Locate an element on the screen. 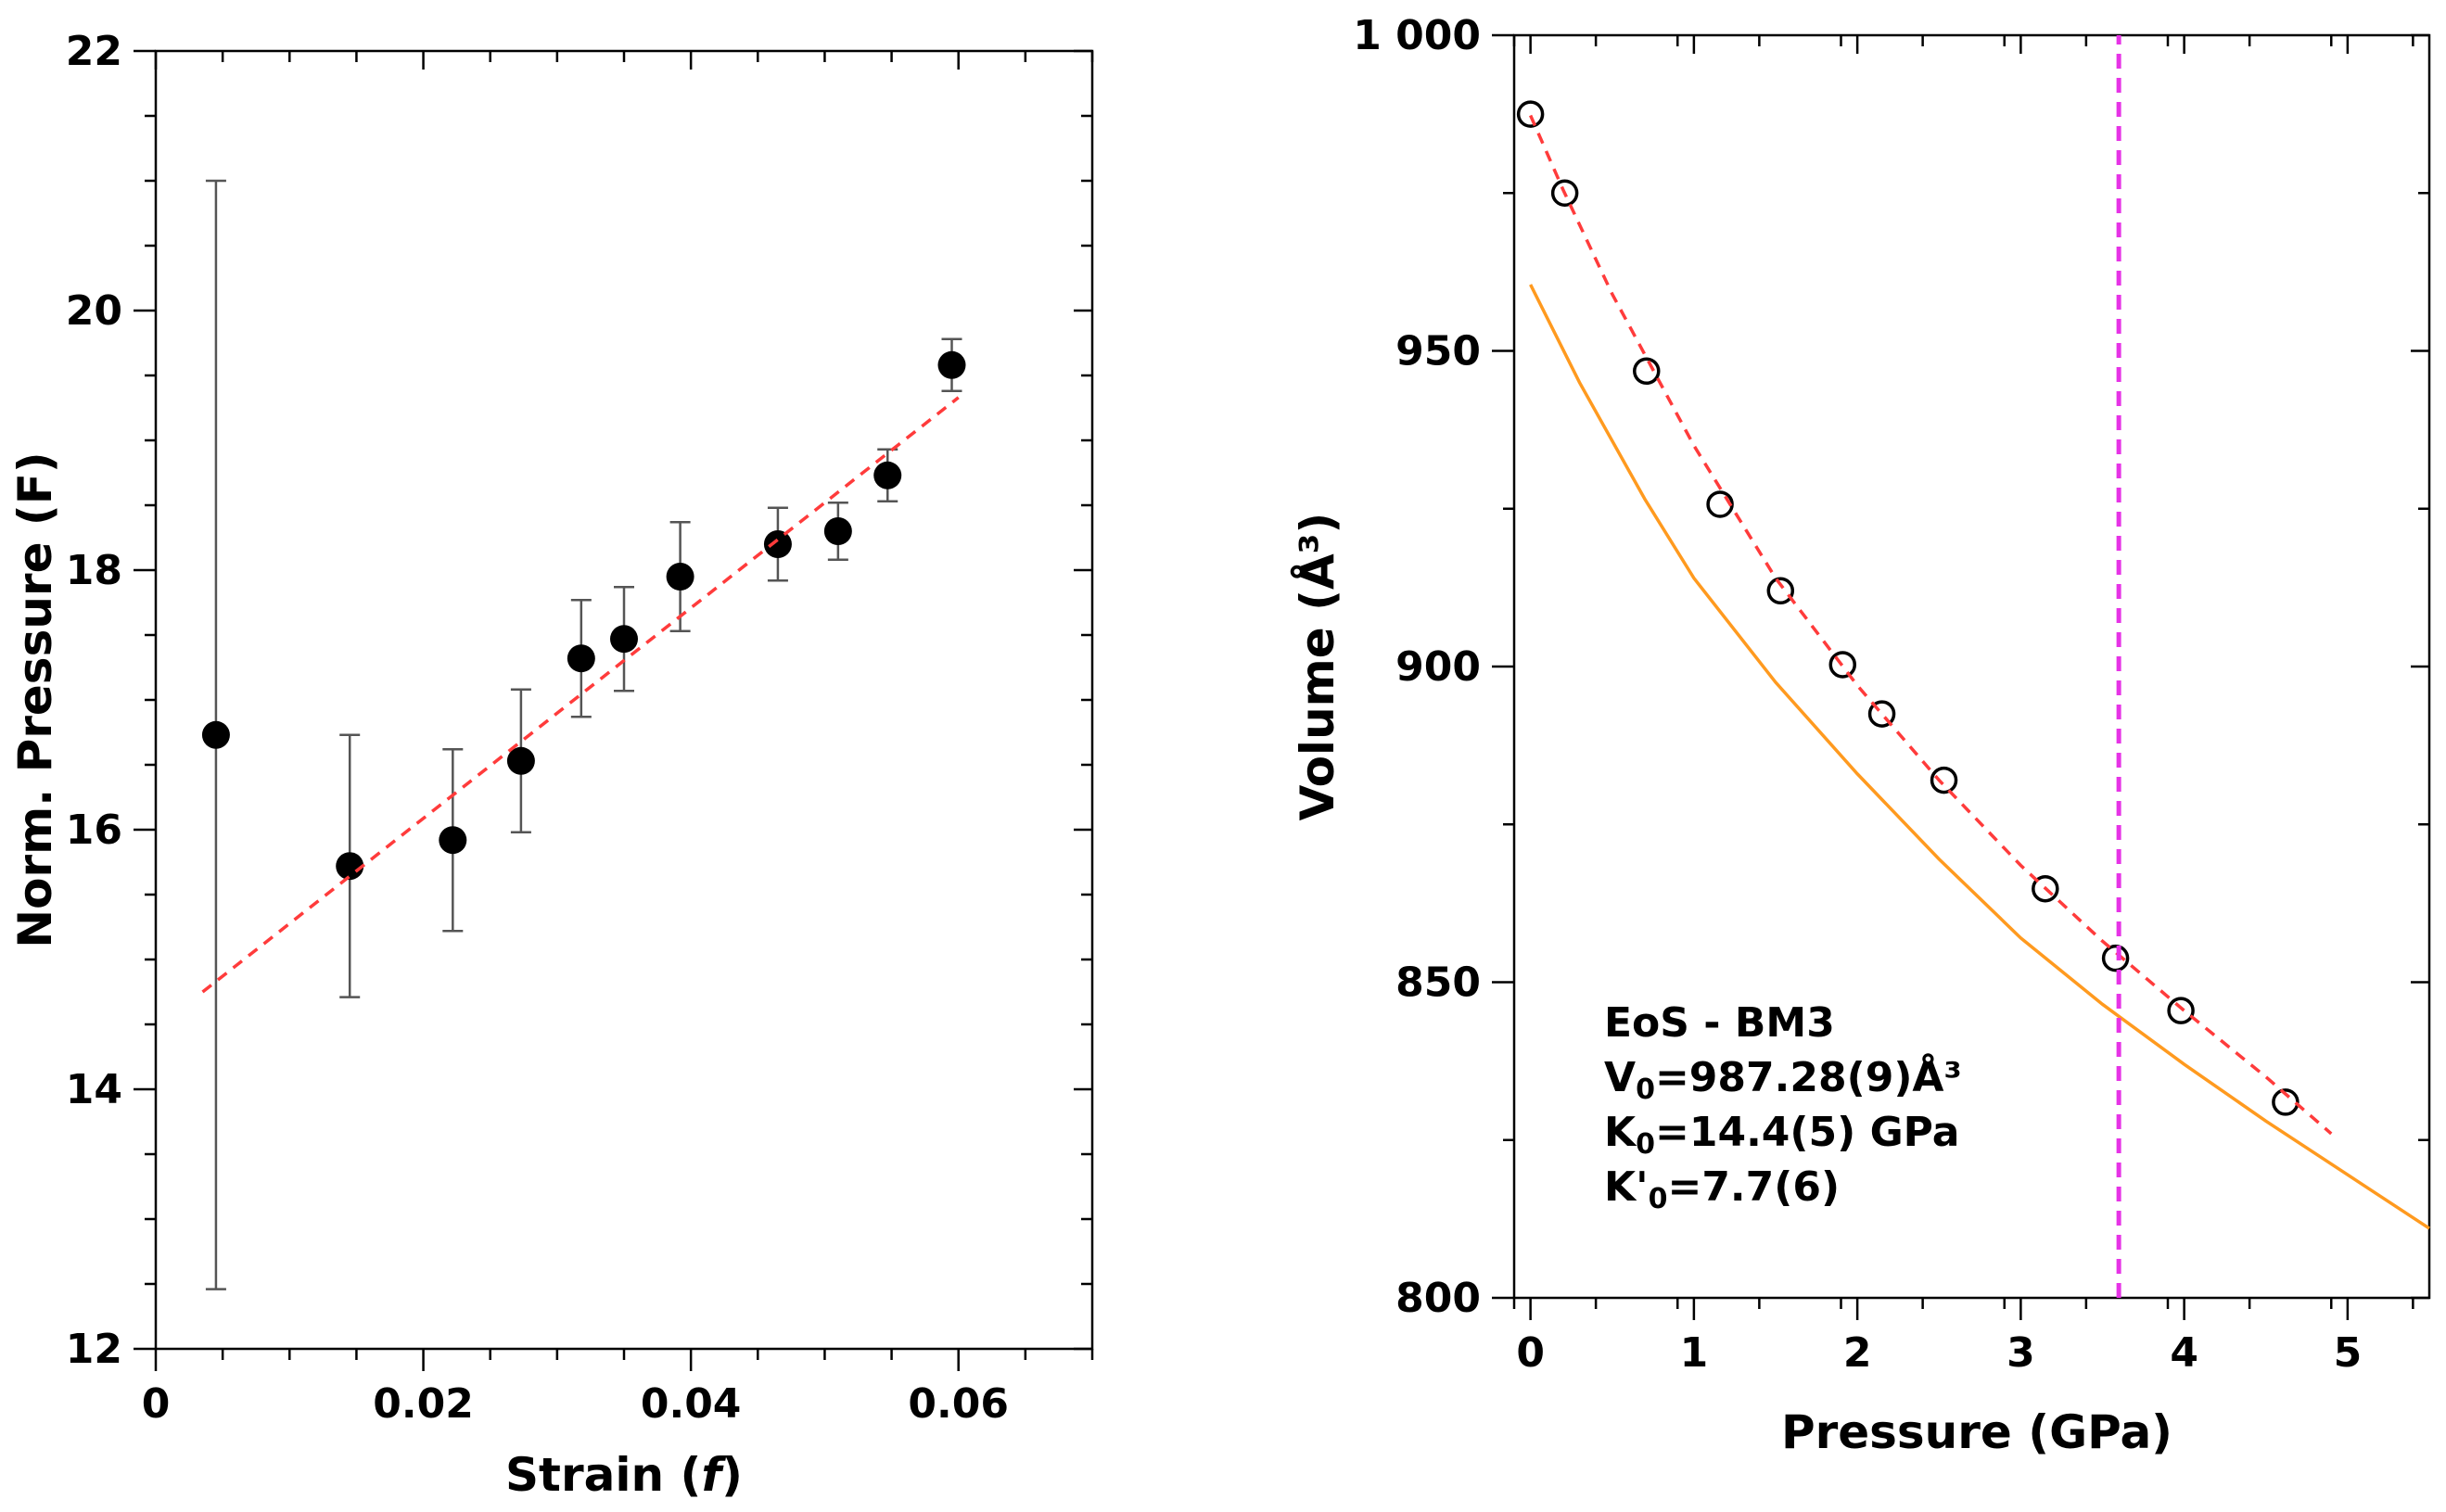  left-x-axis-title-close: ) is located at coordinates (732, 1475).